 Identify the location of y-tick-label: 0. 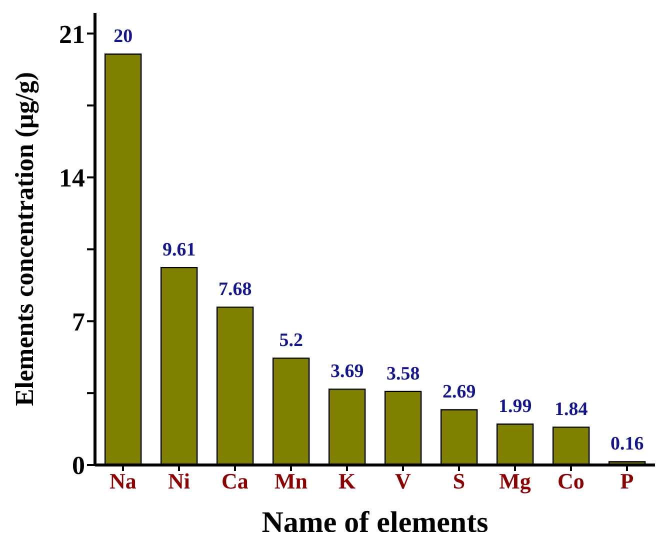
(78, 465).